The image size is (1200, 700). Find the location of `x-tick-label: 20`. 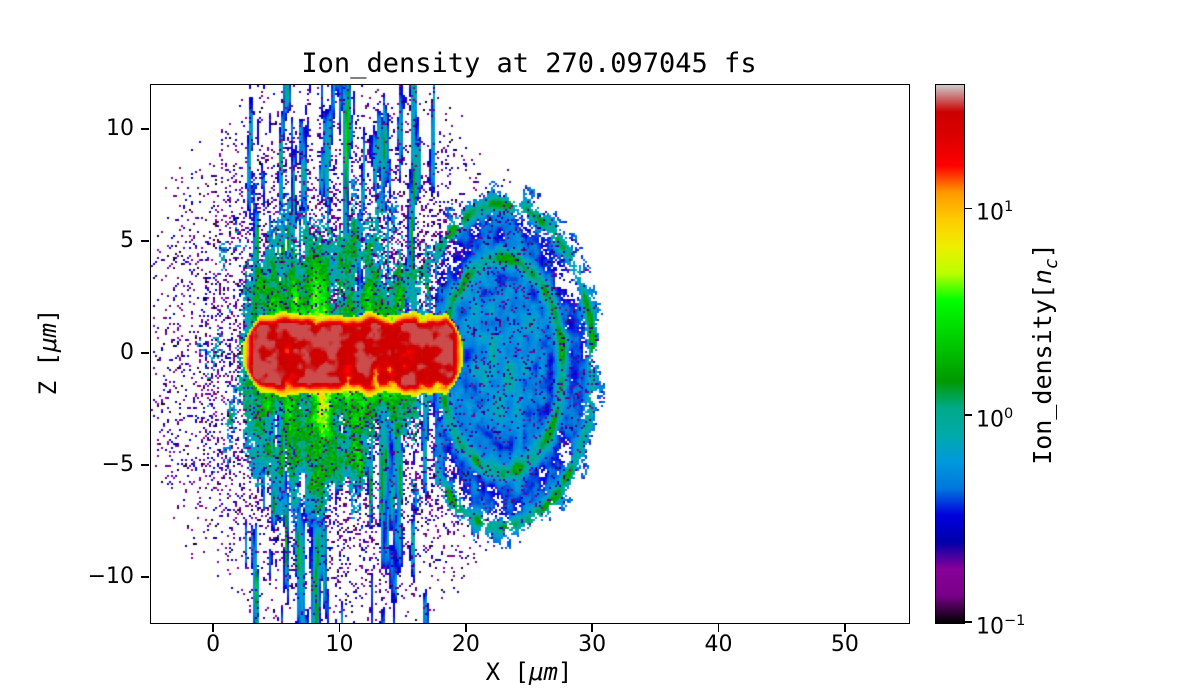

x-tick-label: 20 is located at coordinates (465, 644).